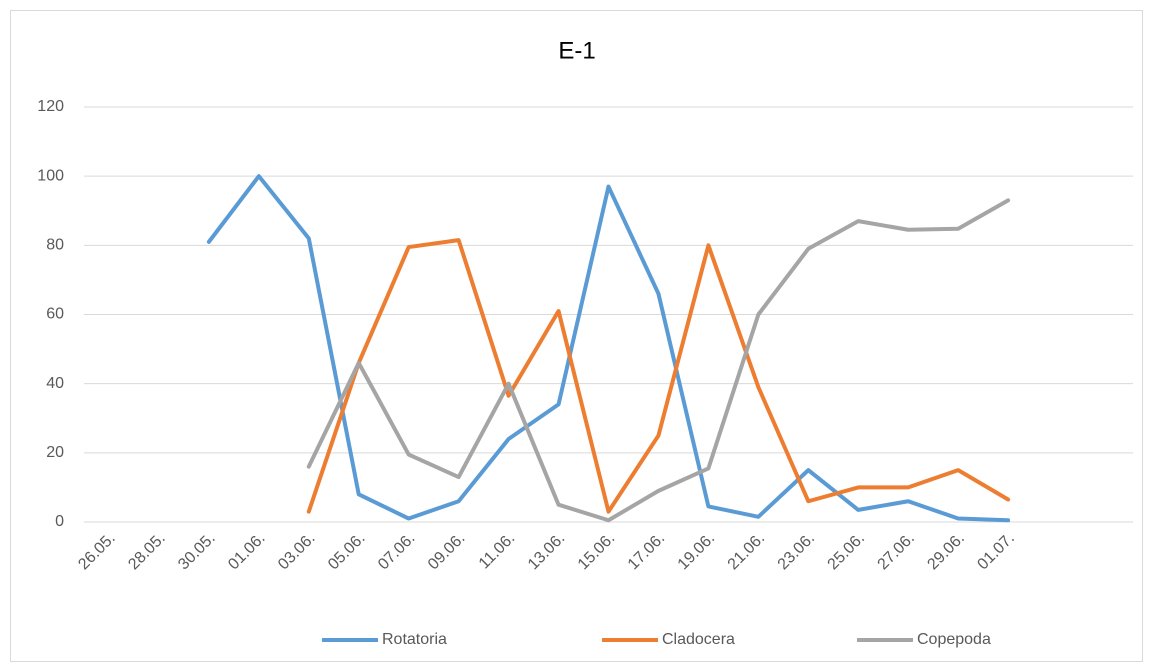 The image size is (1153, 672). What do you see at coordinates (698, 639) in the screenshot?
I see `legend-label: Cladocera` at bounding box center [698, 639].